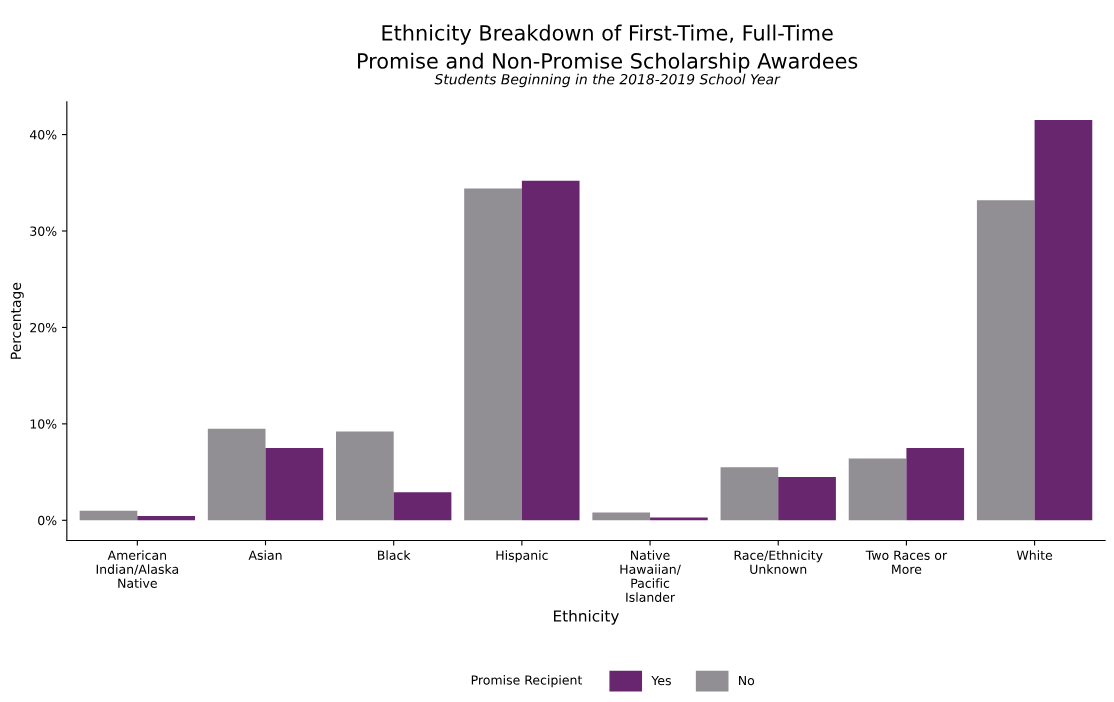  I want to click on y-tick-label: 10%, so click(43, 424).